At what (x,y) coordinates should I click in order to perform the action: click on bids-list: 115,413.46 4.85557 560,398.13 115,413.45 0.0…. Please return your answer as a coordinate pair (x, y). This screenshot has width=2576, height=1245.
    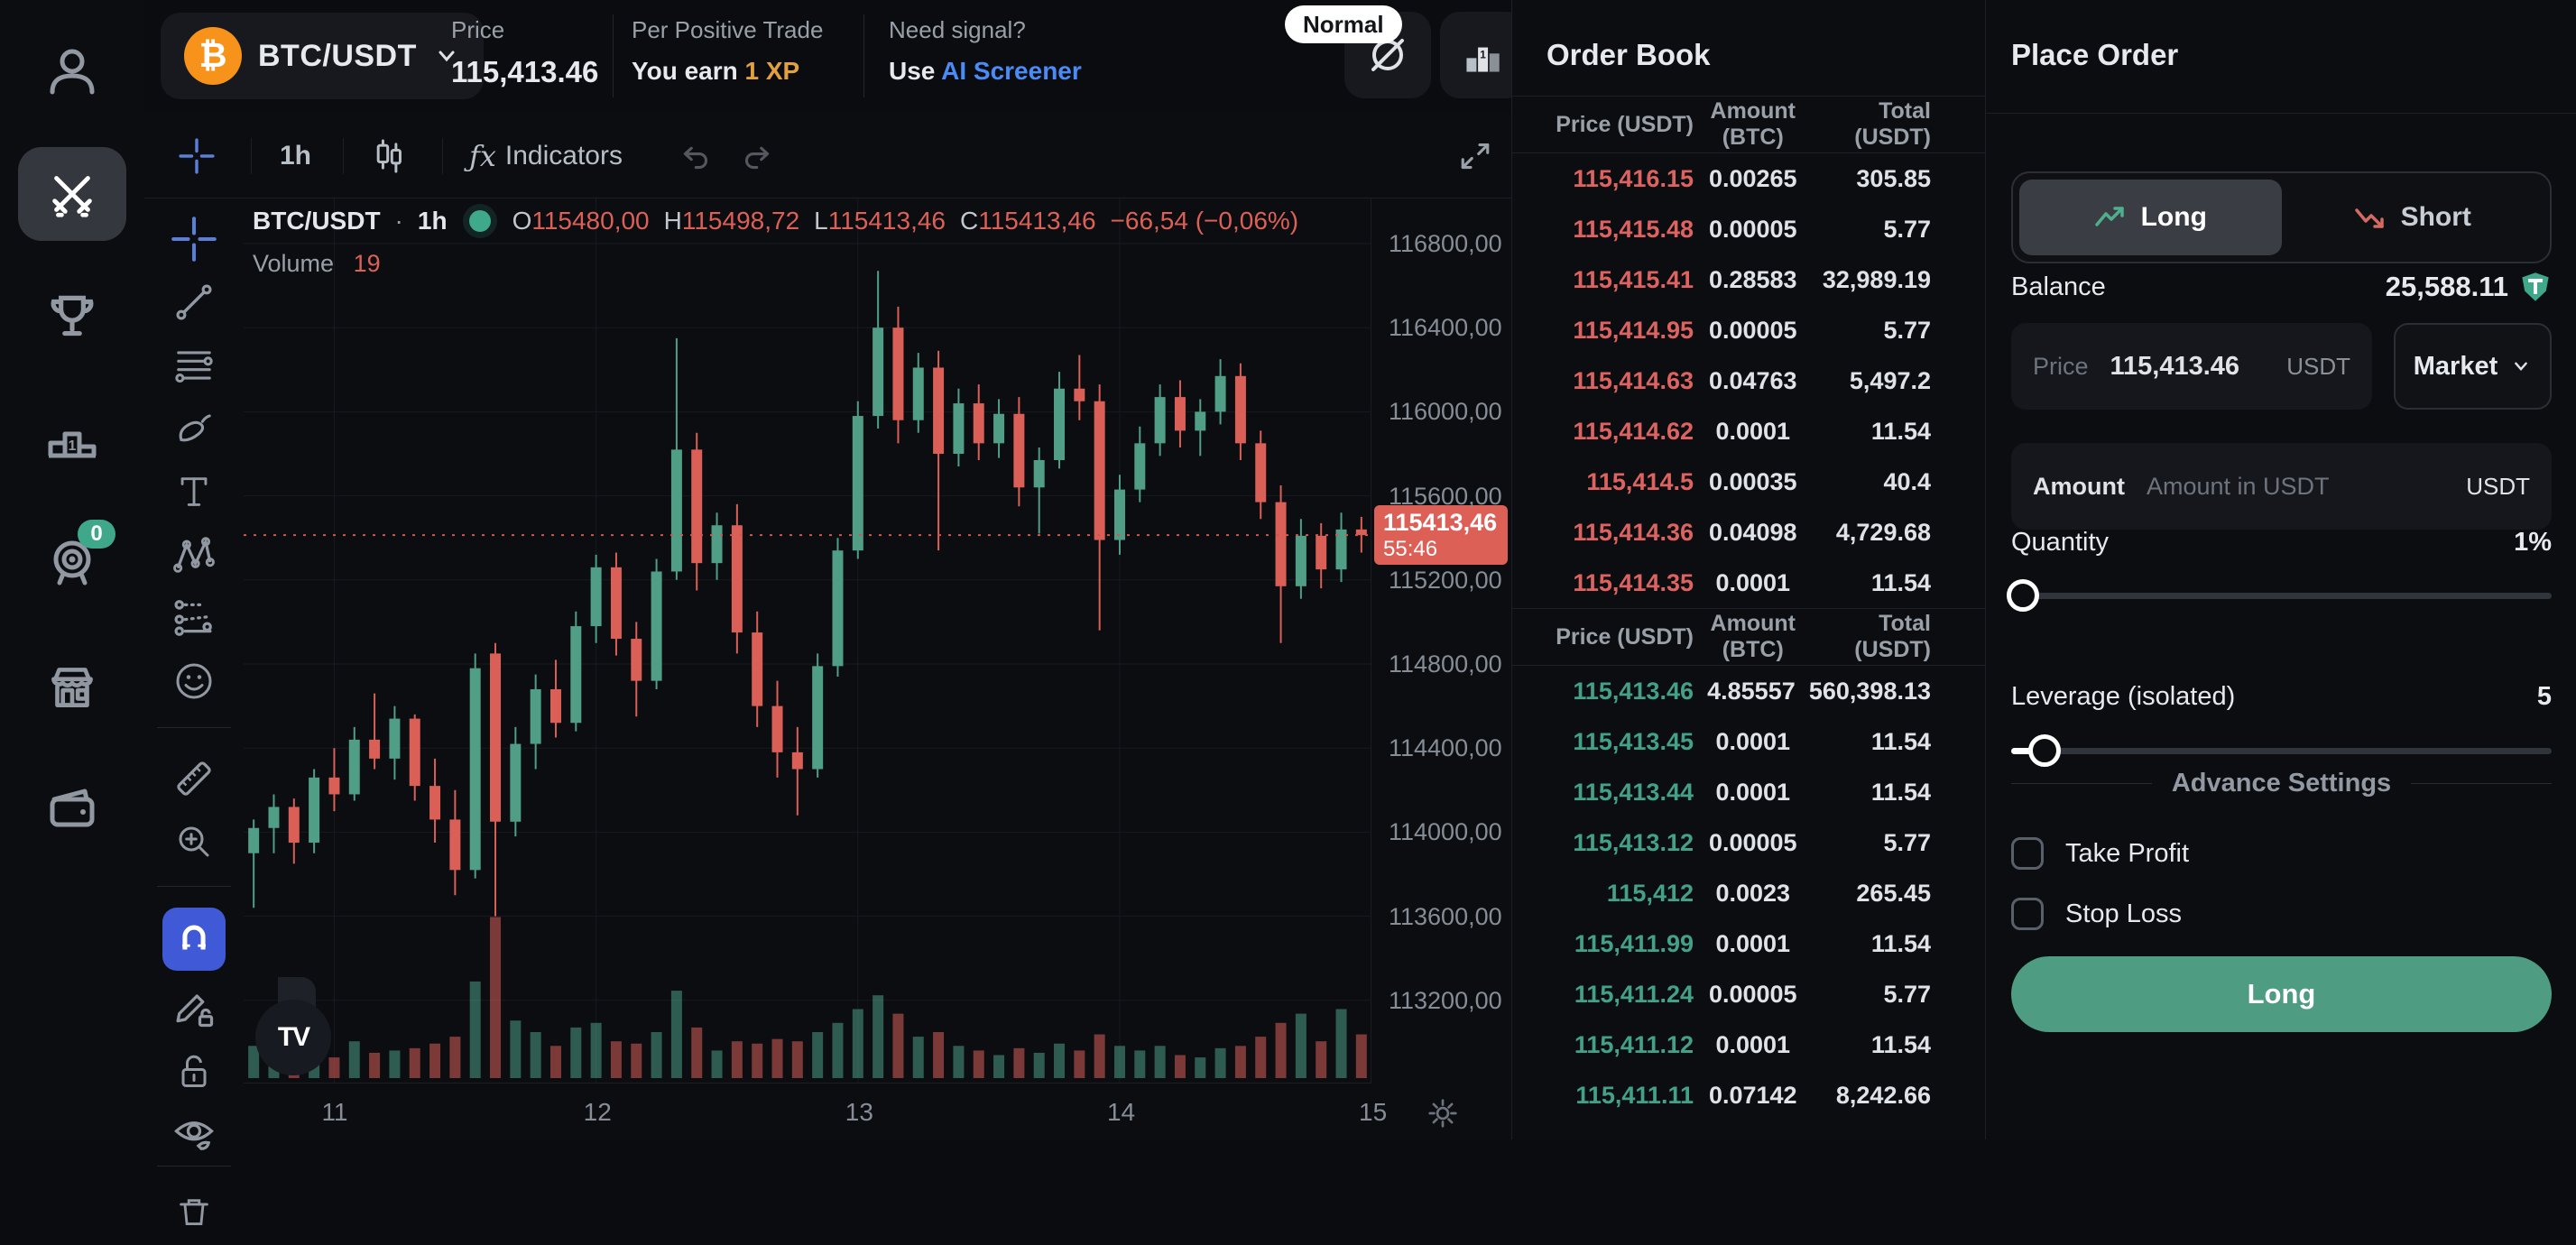
    Looking at the image, I should click on (1748, 893).